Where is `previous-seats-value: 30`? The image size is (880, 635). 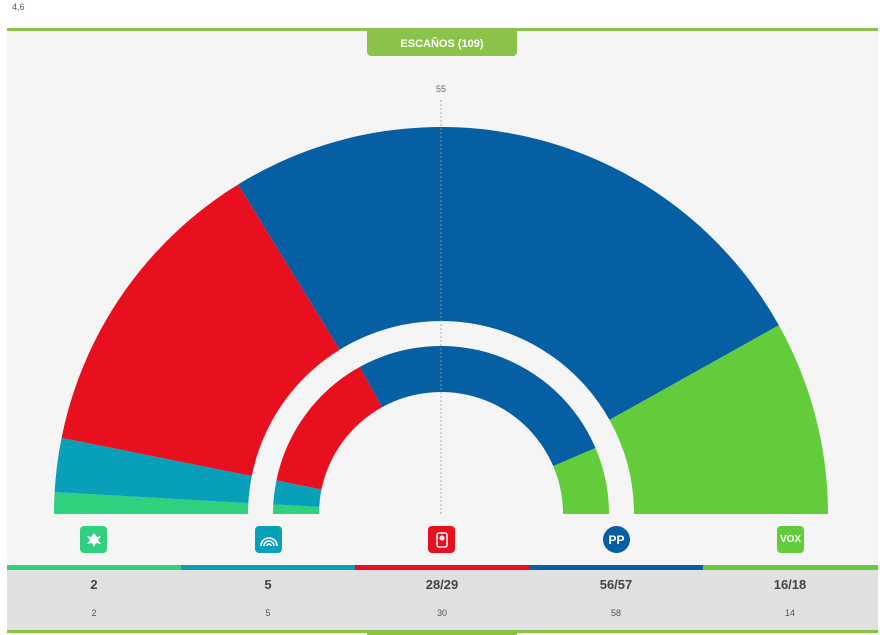 previous-seats-value: 30 is located at coordinates (441, 613).